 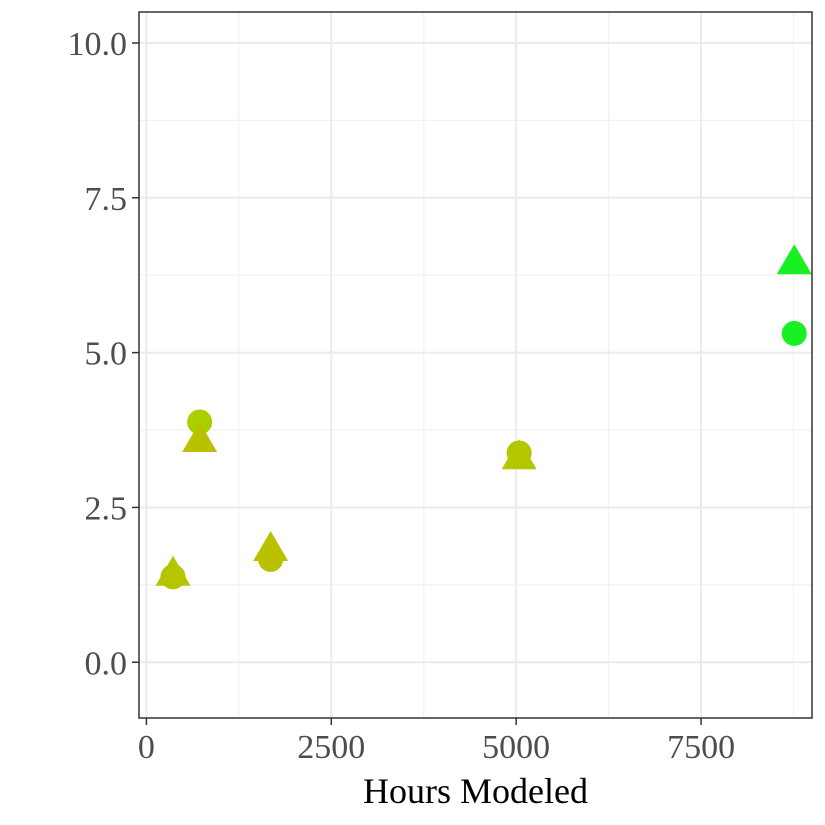 I want to click on y-tick-label: 2.5, so click(x=106, y=508).